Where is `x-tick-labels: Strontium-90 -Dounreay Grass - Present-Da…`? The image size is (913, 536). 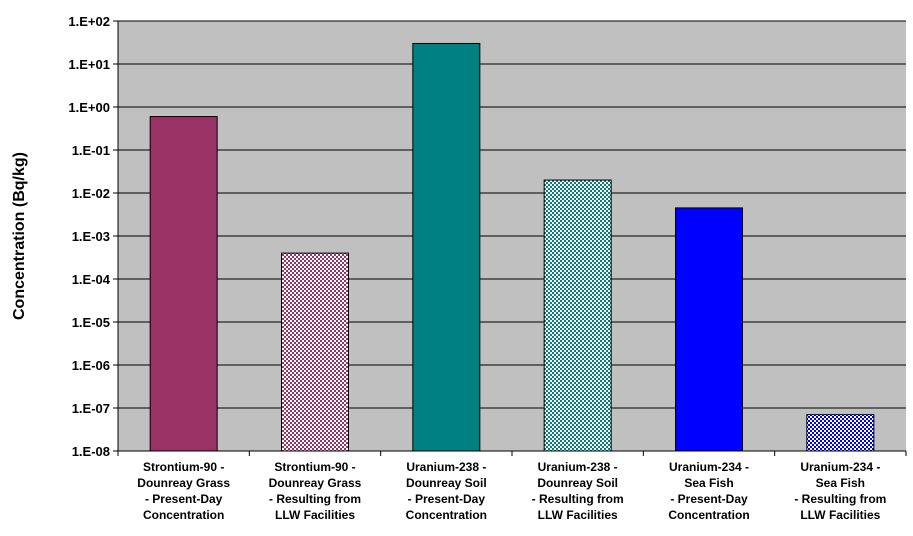 x-tick-labels: Strontium-90 -Dounreay Grass - Present-Da… is located at coordinates (511, 491).